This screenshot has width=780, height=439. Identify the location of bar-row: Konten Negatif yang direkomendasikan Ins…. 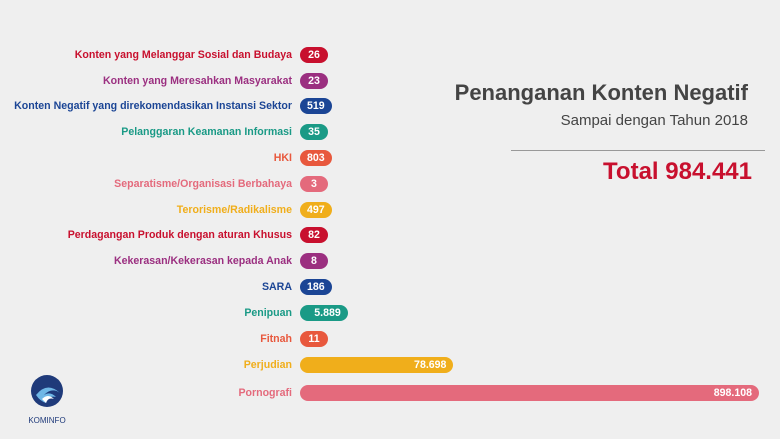
(390, 107).